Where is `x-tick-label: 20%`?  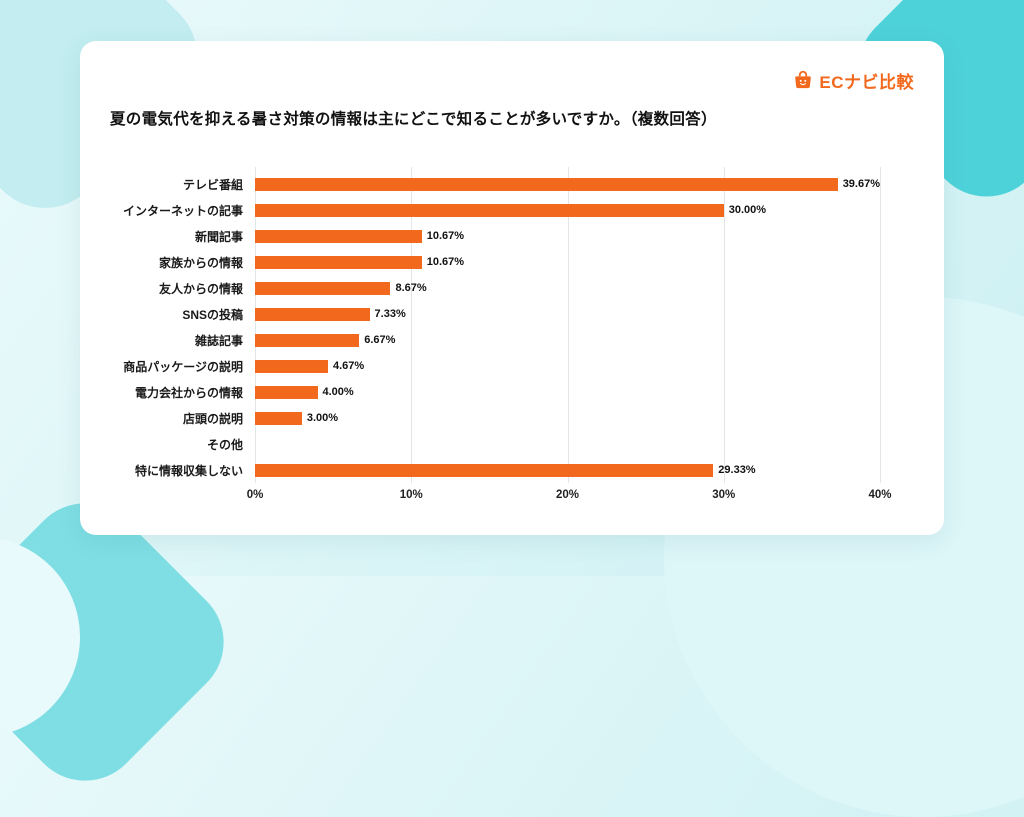 x-tick-label: 20% is located at coordinates (567, 495).